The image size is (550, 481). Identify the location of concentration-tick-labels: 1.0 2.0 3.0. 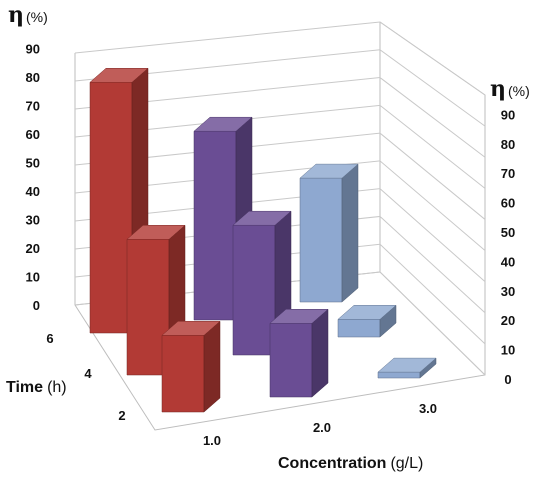
(320, 424).